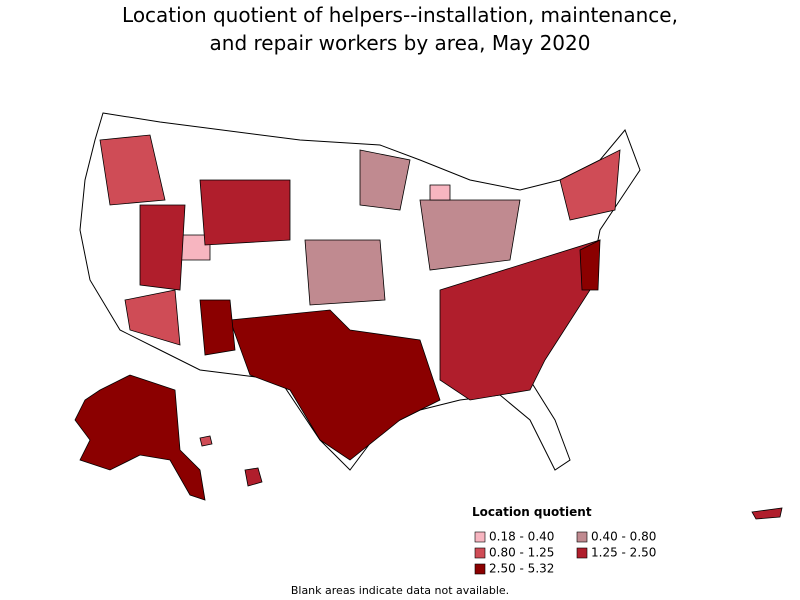 The image size is (800, 600). I want to click on legend-title: Location quotient, so click(532, 512).